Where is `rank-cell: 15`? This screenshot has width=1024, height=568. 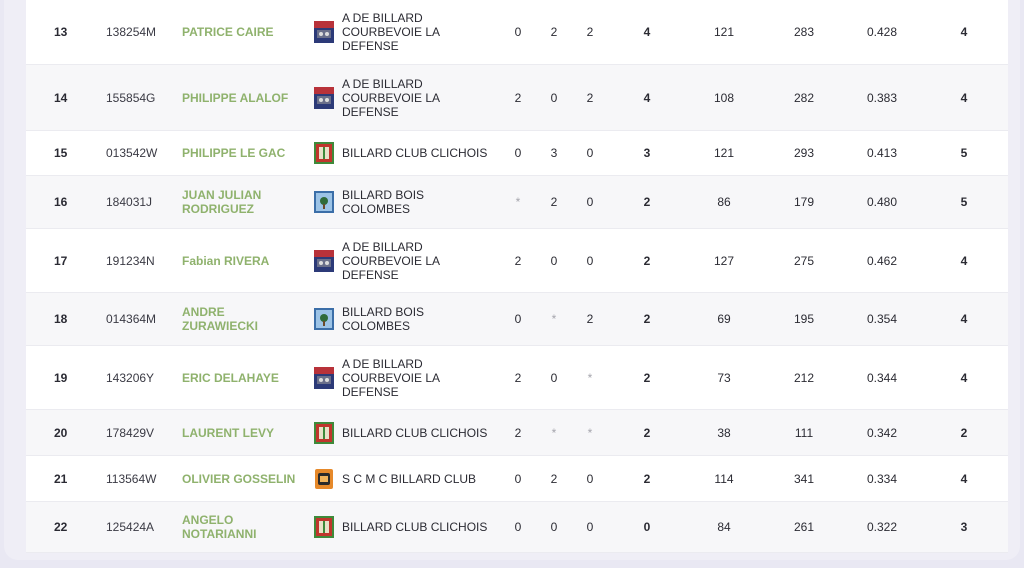 rank-cell: 15 is located at coordinates (61, 153).